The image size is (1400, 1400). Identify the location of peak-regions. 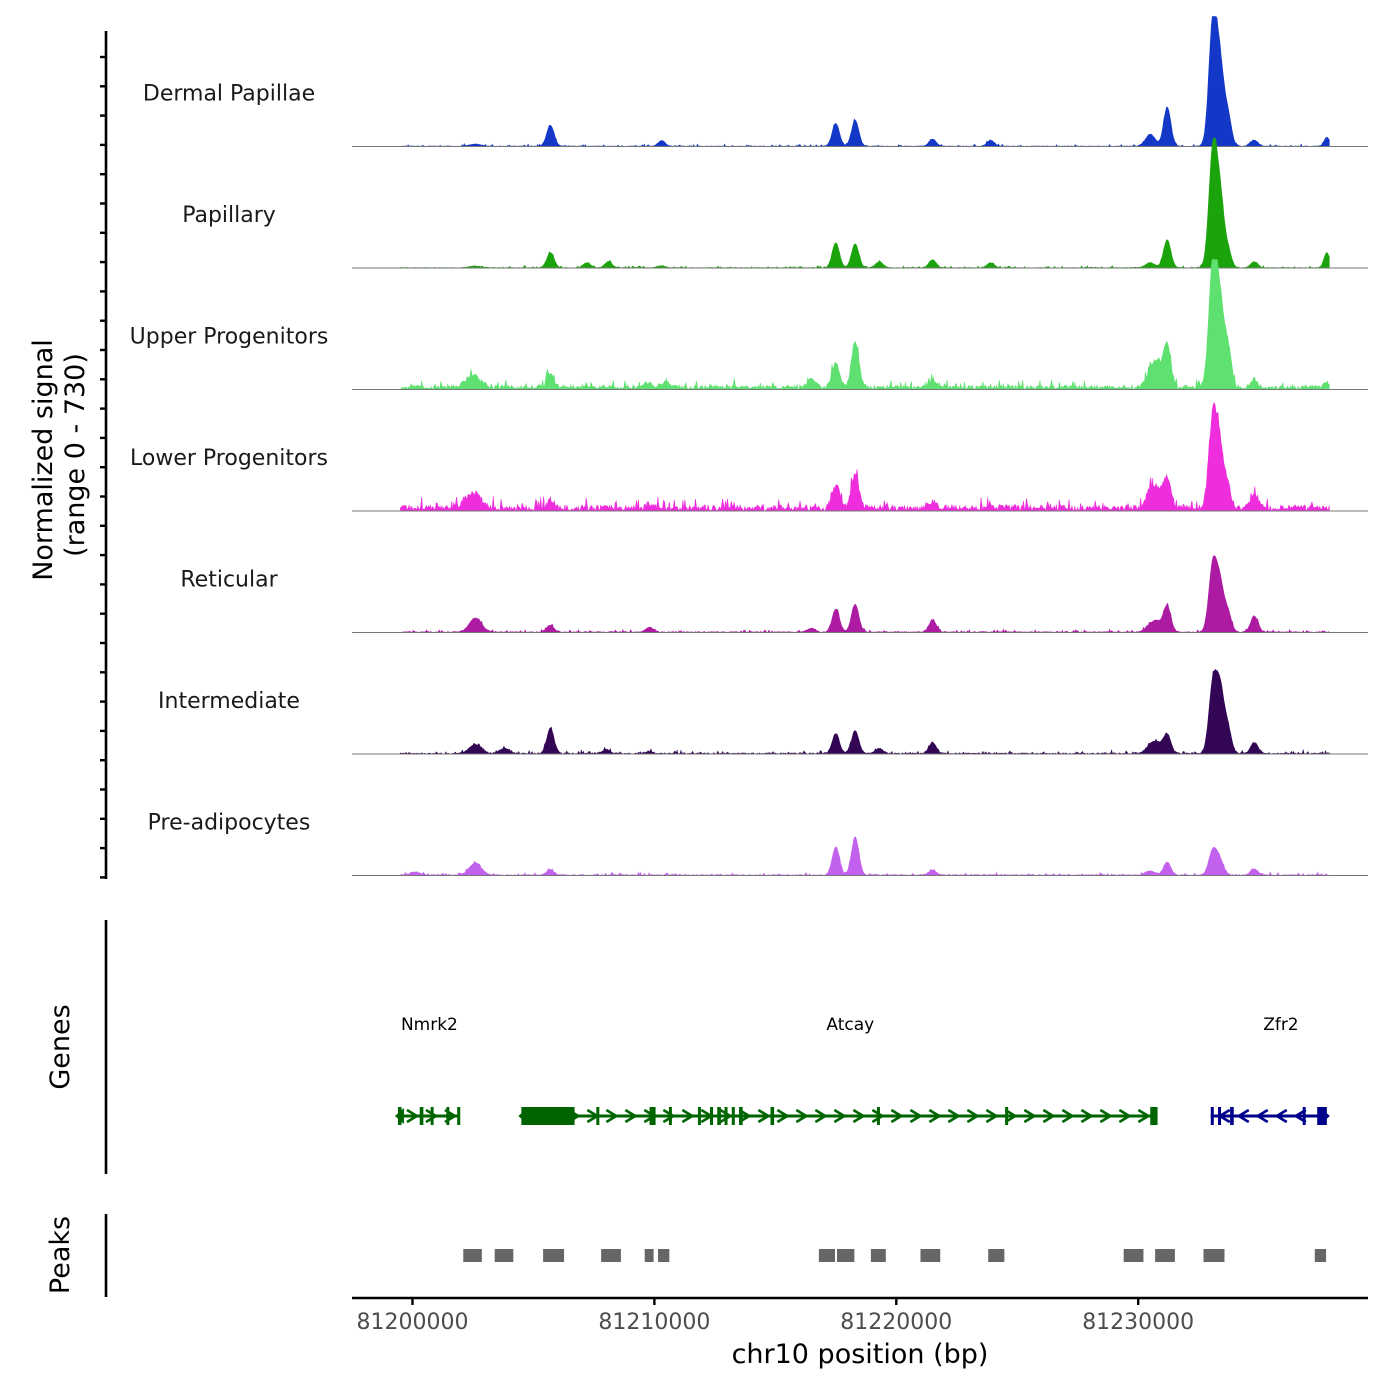
(895, 1255).